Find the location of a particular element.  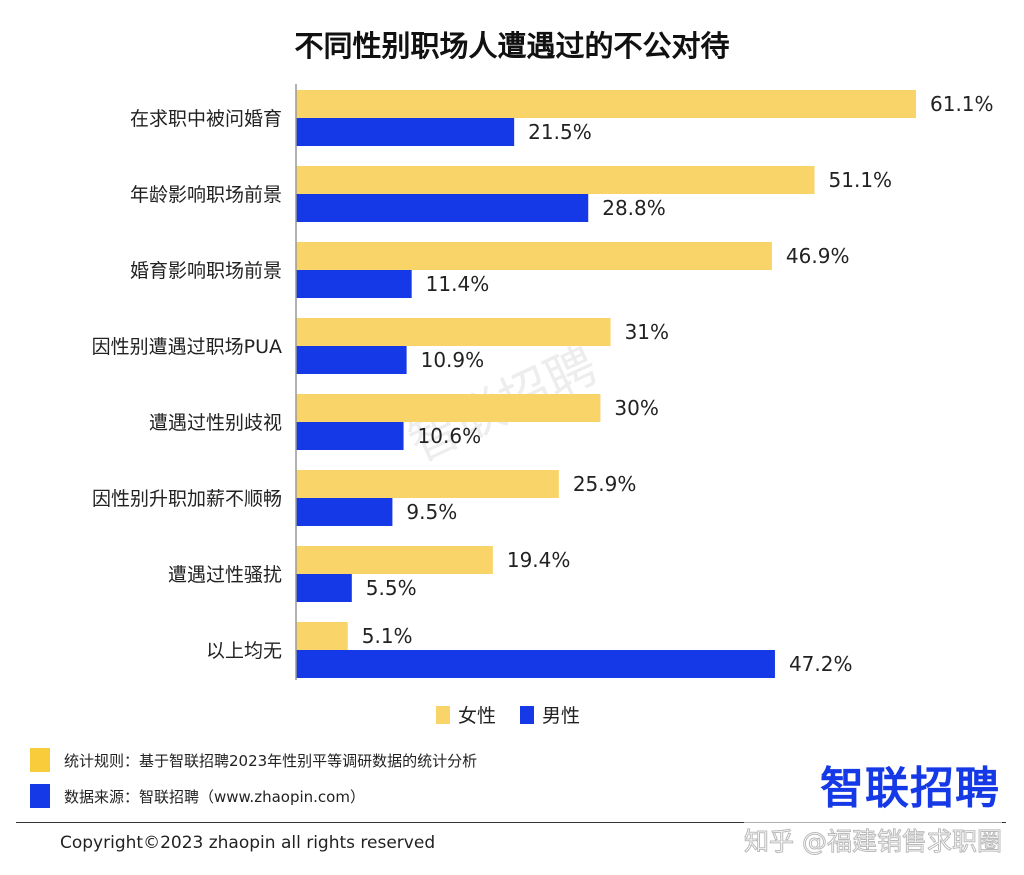

zhaopin-logo: 智联招聘 is located at coordinates (910, 788).